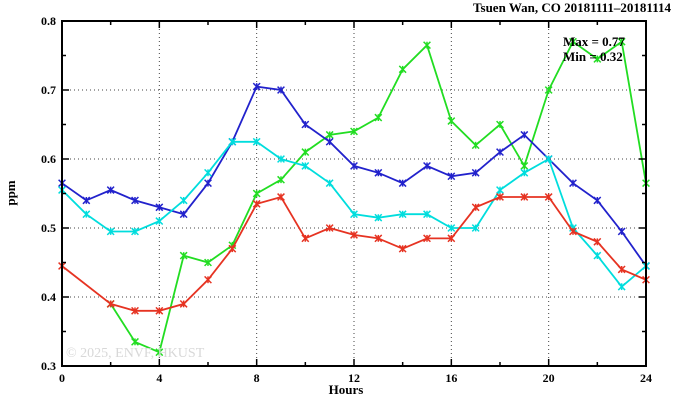 This screenshot has width=674, height=409. Describe the element at coordinates (572, 7) in the screenshot. I see `chart-title: Tsuen Wan, CO 20181111–20181114` at that location.